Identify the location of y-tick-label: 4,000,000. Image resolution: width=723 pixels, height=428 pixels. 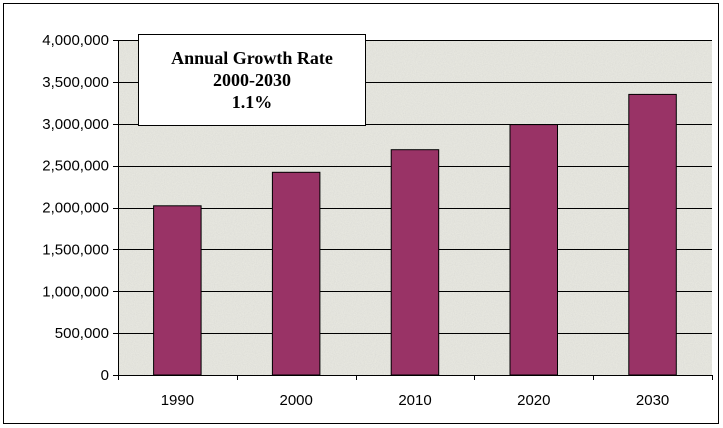
(75, 40).